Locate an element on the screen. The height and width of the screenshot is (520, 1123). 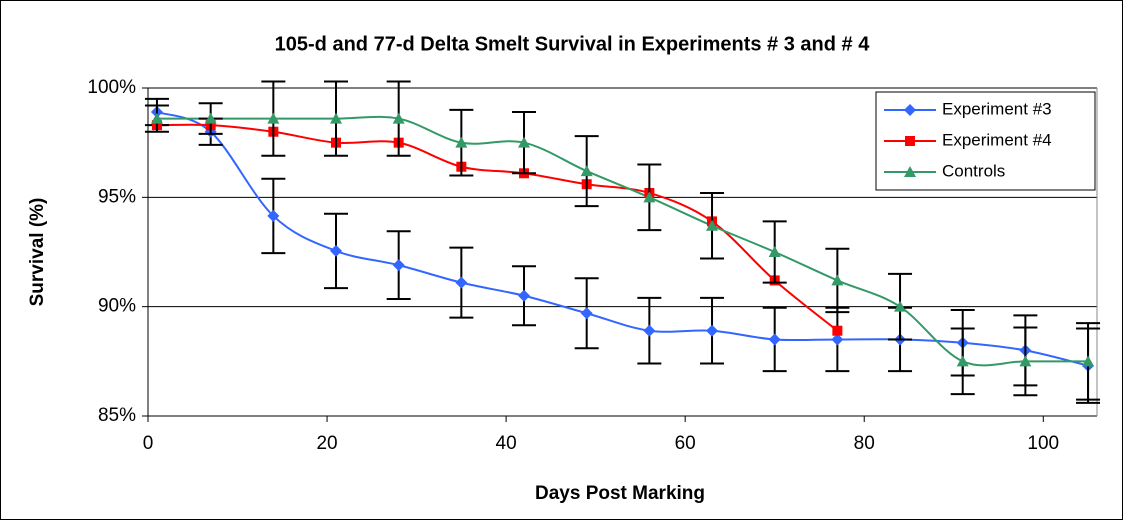
x-tick-label: 100 is located at coordinates (1043, 443).